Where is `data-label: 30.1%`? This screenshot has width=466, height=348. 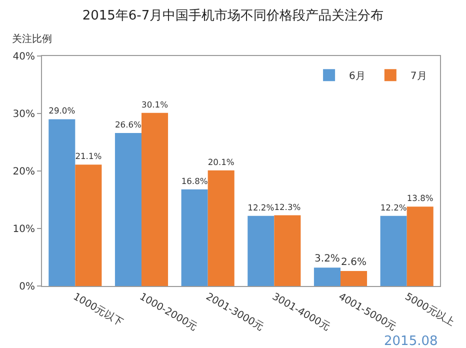 data-label: 30.1% is located at coordinates (155, 104).